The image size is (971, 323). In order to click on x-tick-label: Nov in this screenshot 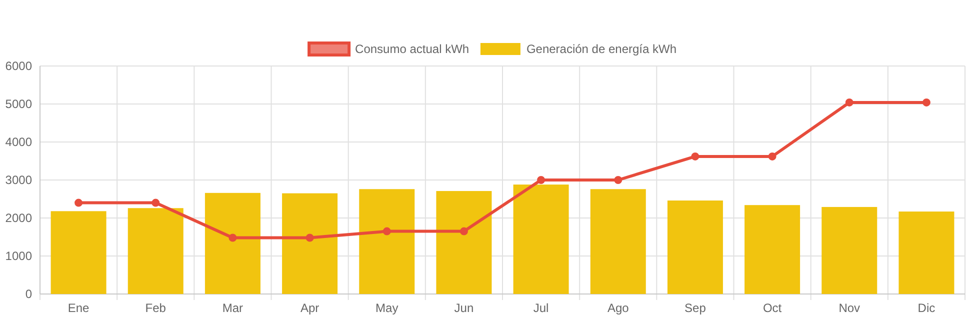, I will do `click(849, 308)`.